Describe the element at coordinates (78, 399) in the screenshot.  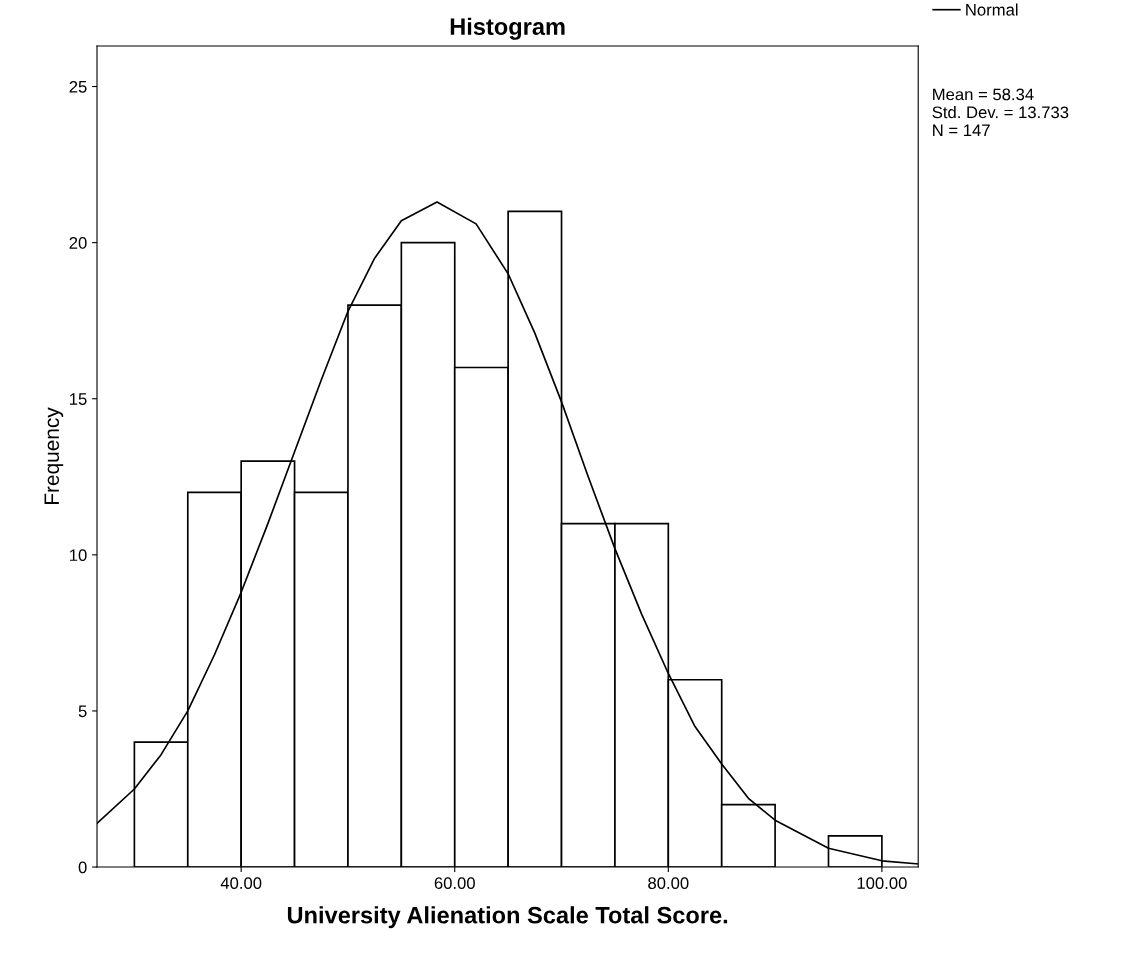
I see `y-tick-label: 15` at that location.